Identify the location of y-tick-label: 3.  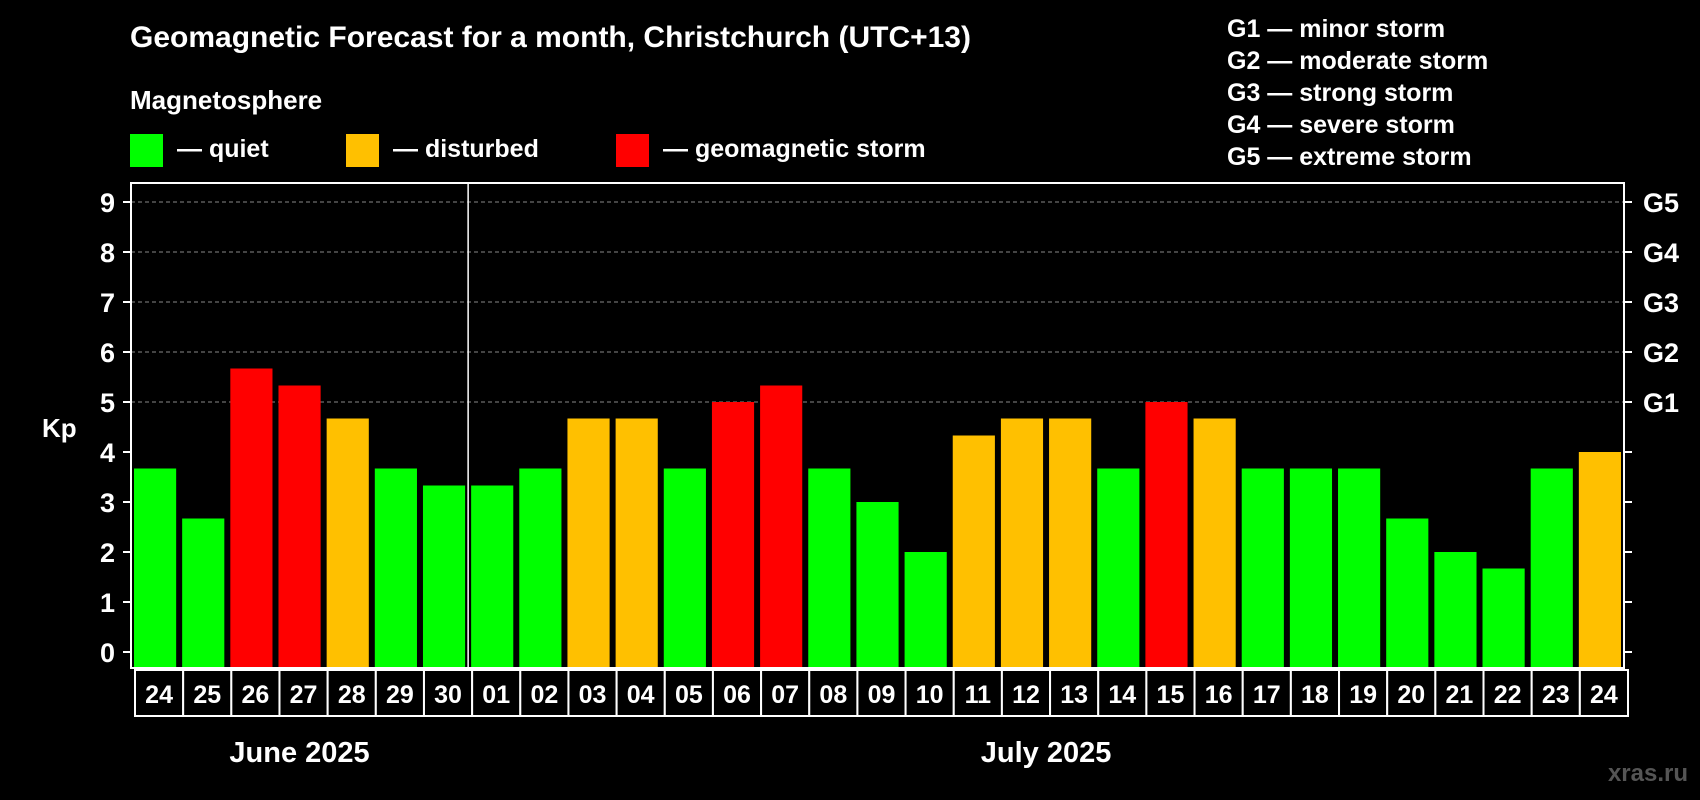
(107, 503).